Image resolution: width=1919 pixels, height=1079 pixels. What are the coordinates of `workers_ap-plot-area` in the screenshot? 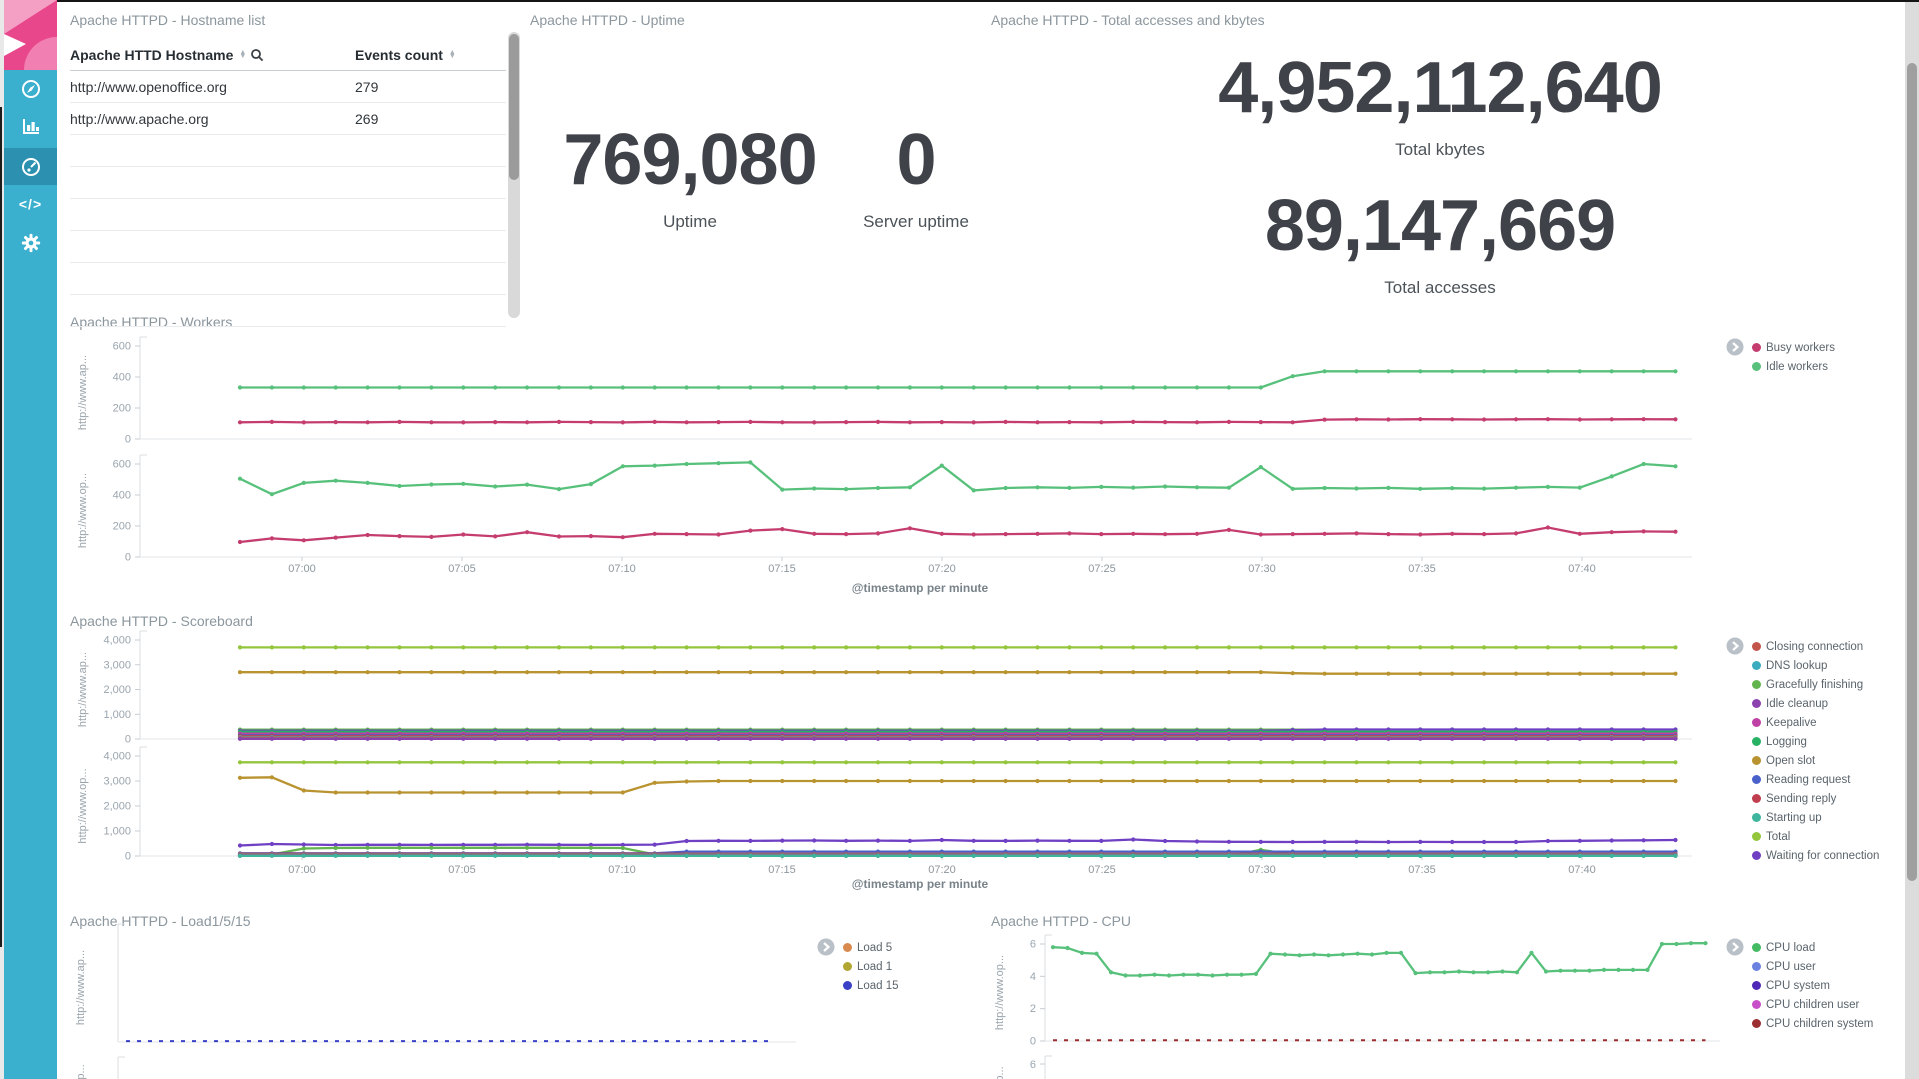 It's located at (914, 387).